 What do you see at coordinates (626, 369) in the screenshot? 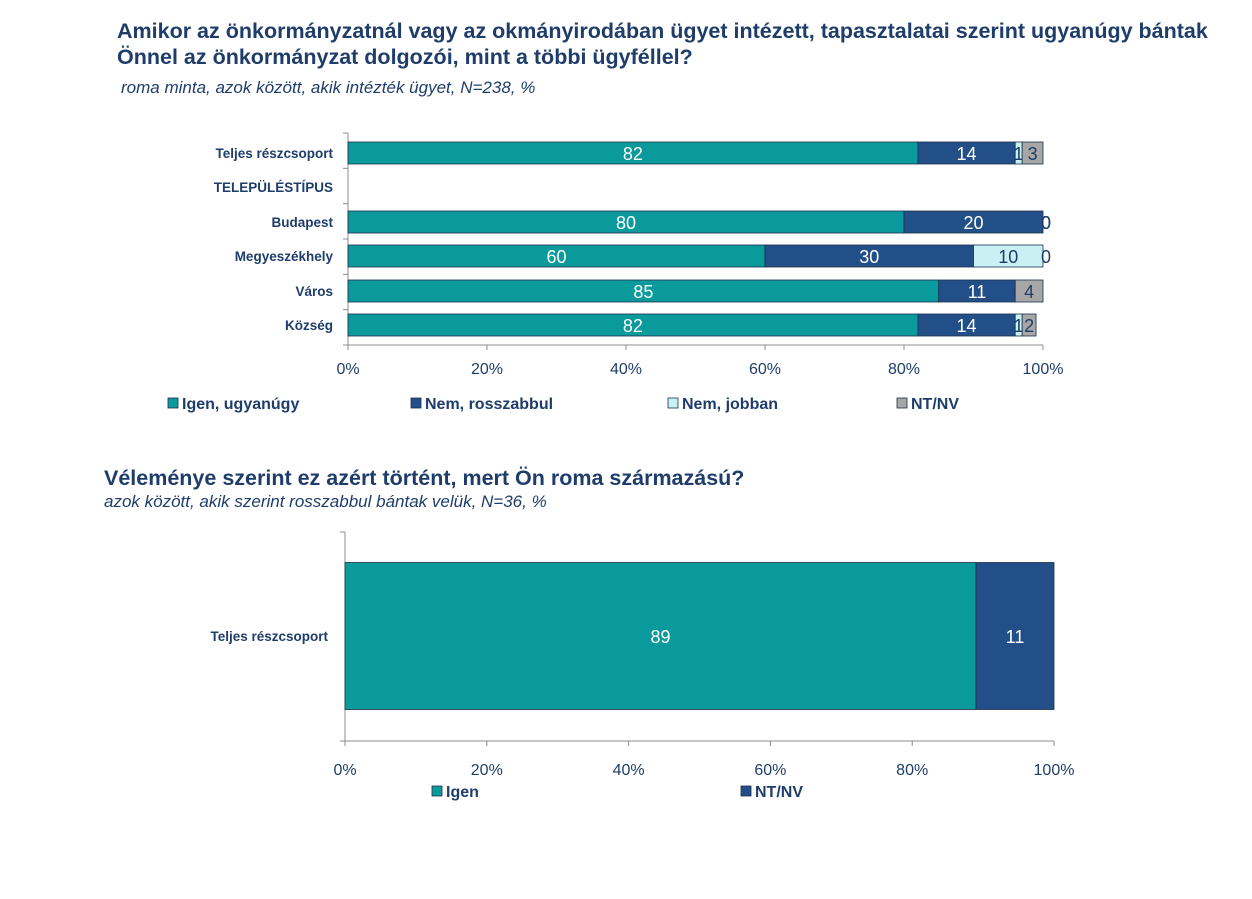
I see `chart1-x-tick-label: 40%` at bounding box center [626, 369].